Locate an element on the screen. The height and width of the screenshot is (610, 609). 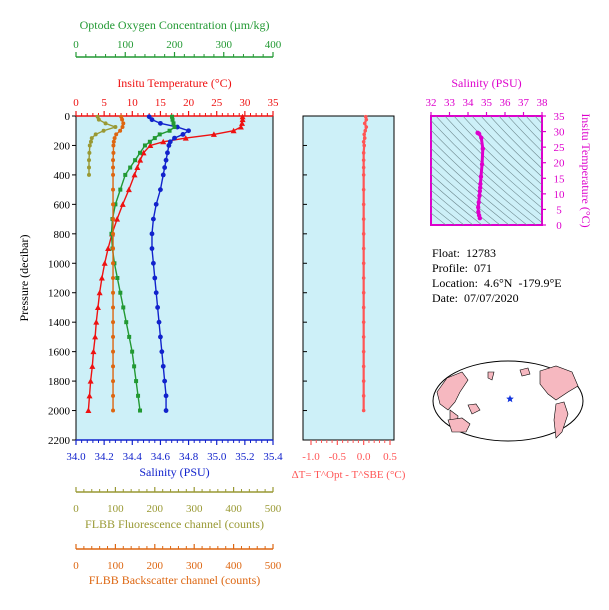
fluorescence-tick-label: 100 is located at coordinates (115, 509).